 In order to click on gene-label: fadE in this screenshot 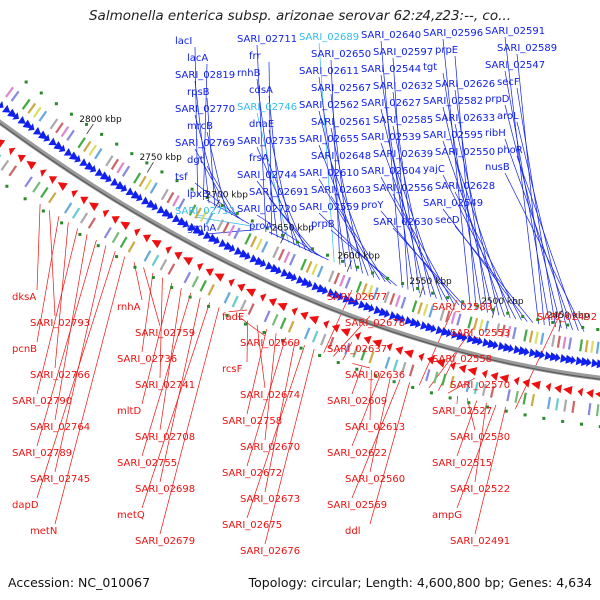, I will do `click(233, 317)`.